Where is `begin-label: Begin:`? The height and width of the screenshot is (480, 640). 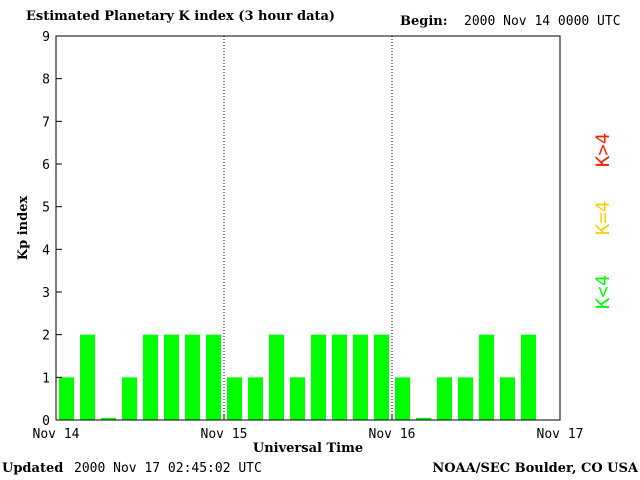 begin-label: Begin: is located at coordinates (424, 21).